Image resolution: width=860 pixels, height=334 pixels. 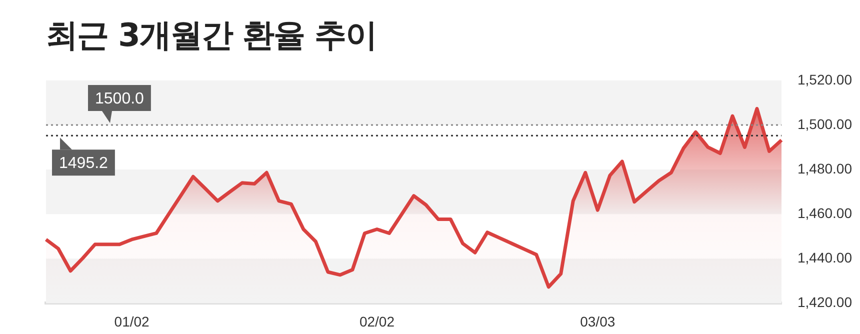 What do you see at coordinates (132, 321) in the screenshot?
I see `x-tick-label: 01/02` at bounding box center [132, 321].